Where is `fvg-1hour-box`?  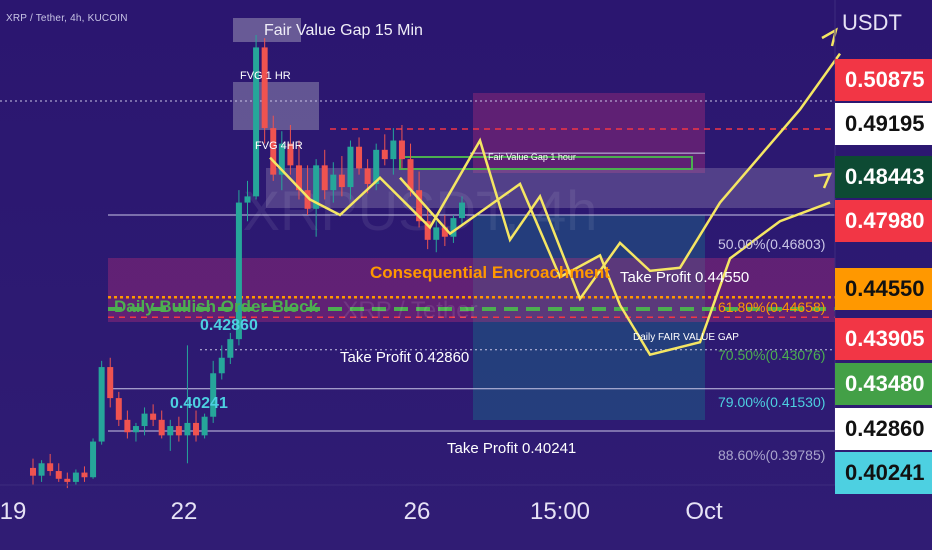 fvg-1hour-box is located at coordinates (546, 163).